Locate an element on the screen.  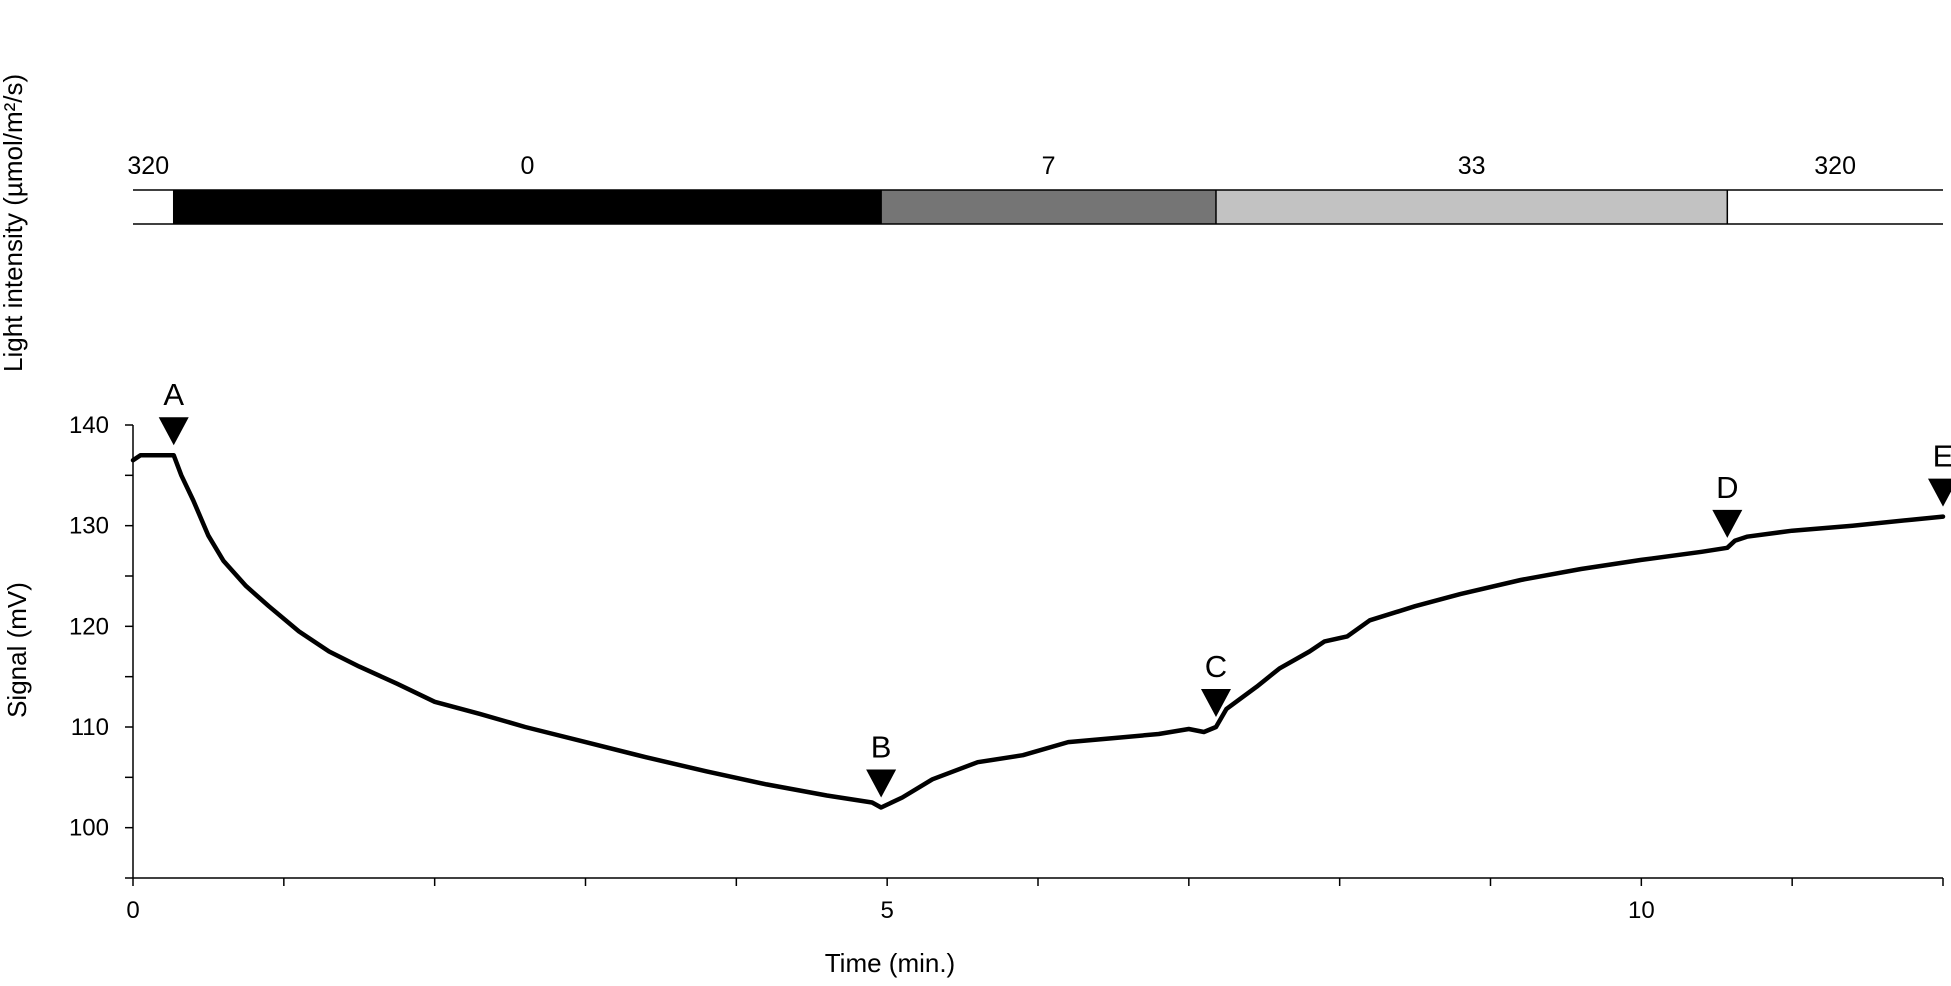
y-tick-label: 110 is located at coordinates (90, 727).